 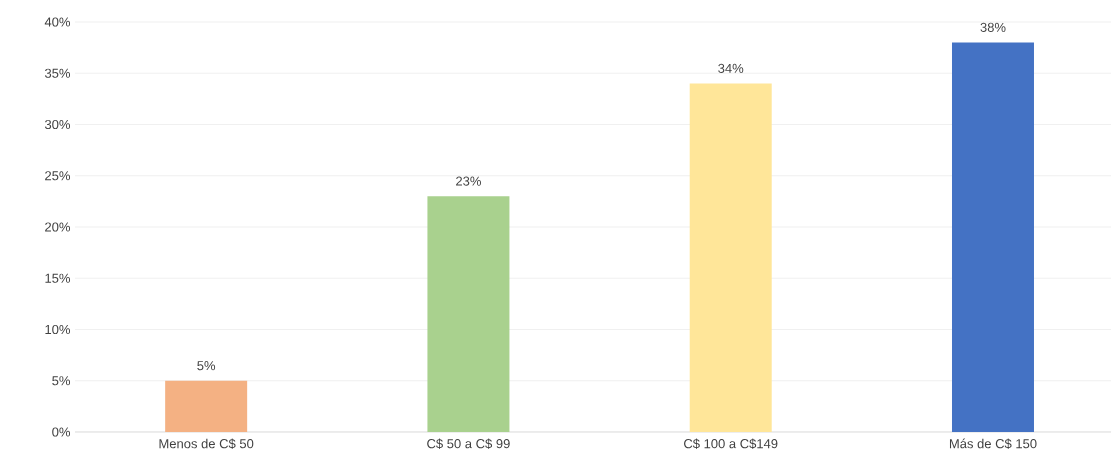 What do you see at coordinates (57, 22) in the screenshot?
I see `y-tick-label: 40%` at bounding box center [57, 22].